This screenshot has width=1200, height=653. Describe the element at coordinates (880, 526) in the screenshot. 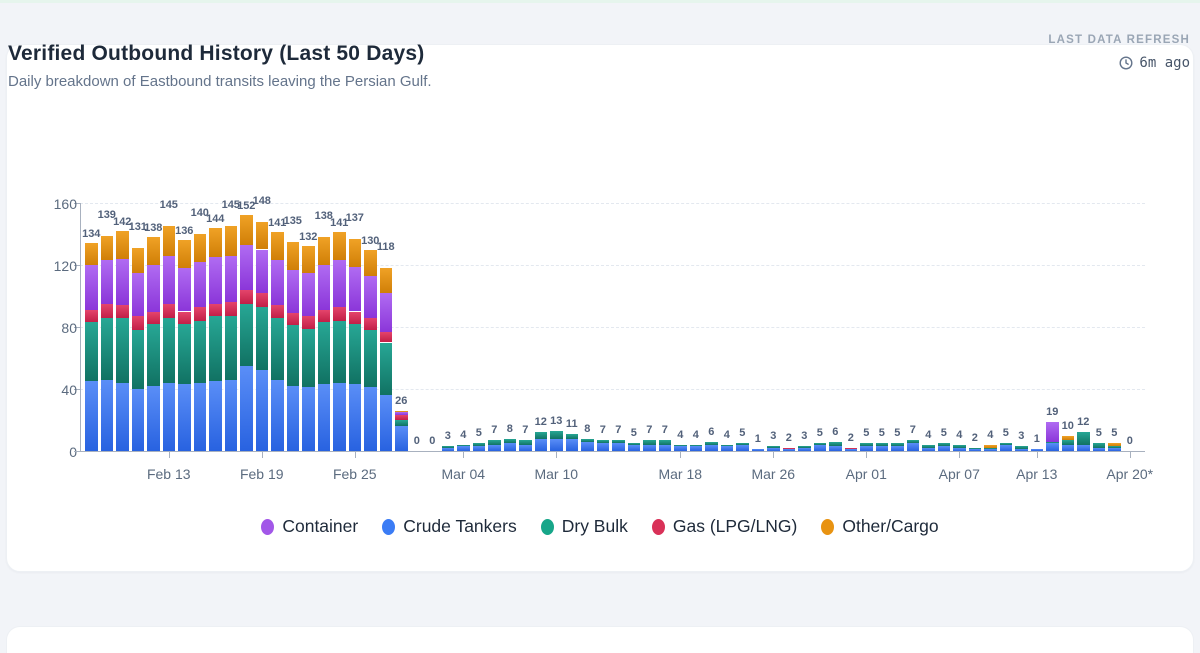

I see `legend-item-other-cargo: Other/Cargo` at that location.